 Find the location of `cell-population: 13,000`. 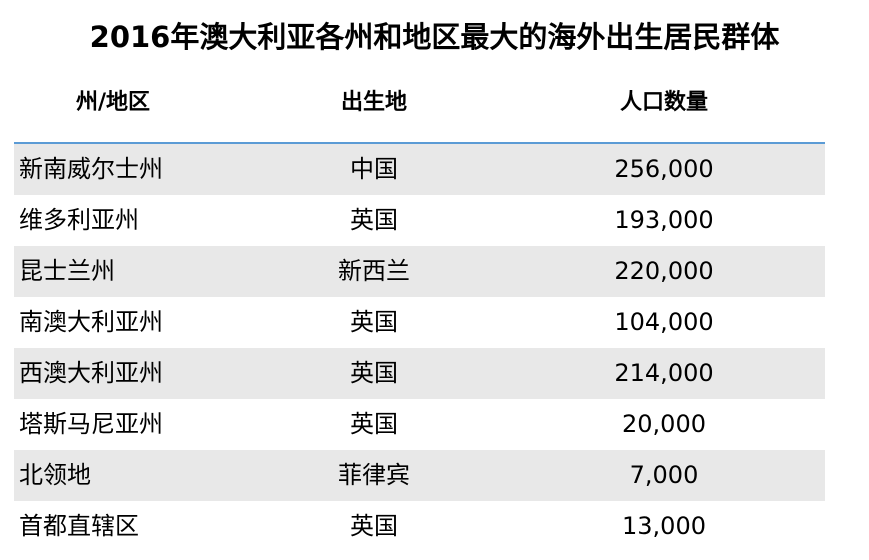

cell-population: 13,000 is located at coordinates (664, 526).